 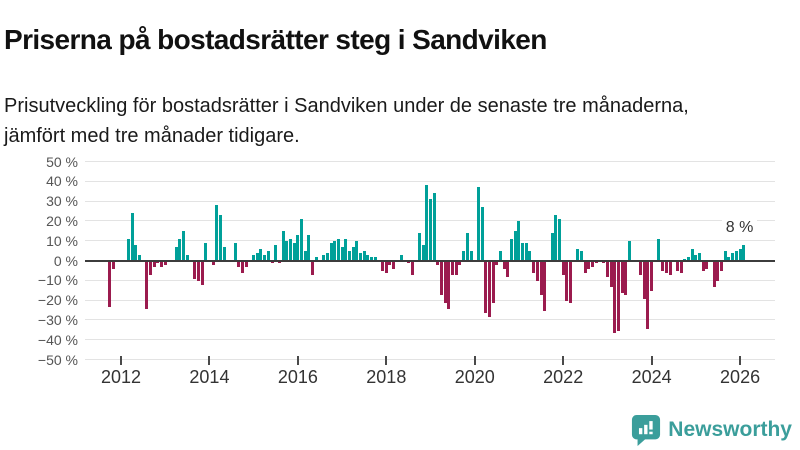 I want to click on y-tick-label: −20 %, so click(x=57, y=300).